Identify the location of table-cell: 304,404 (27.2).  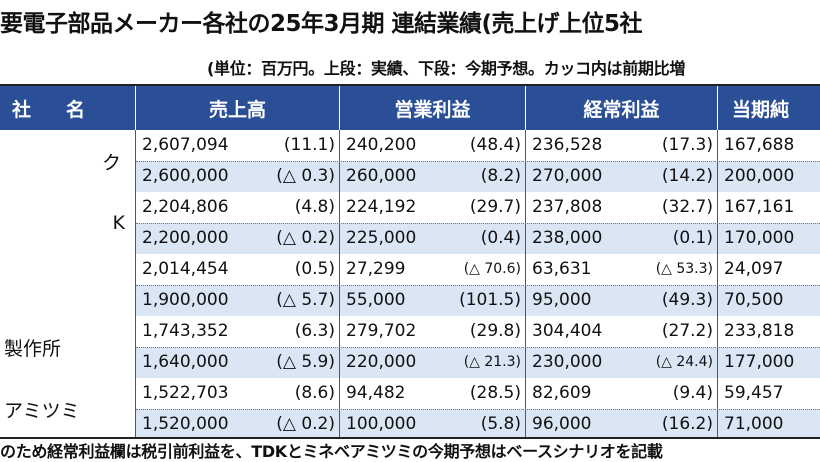
(622, 331).